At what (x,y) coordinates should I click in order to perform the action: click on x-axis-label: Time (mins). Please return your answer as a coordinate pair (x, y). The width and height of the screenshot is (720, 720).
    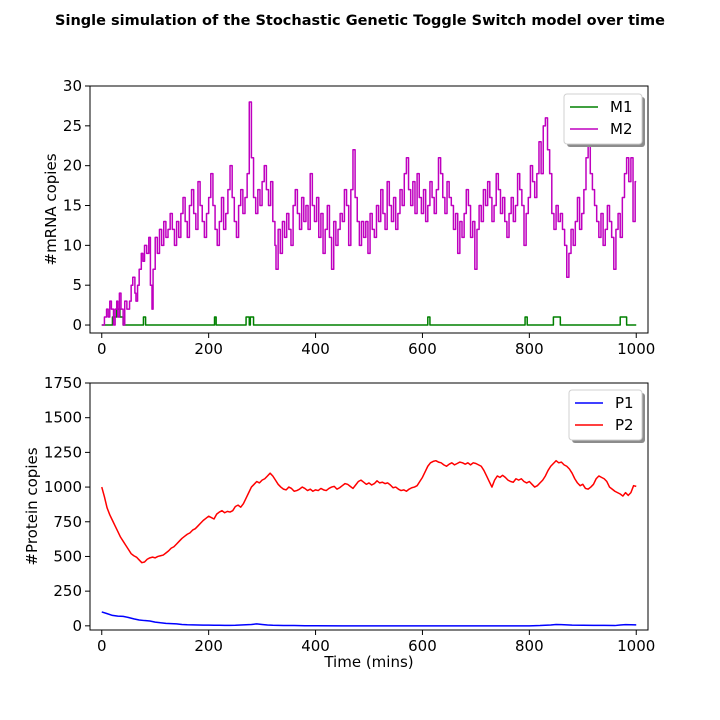
    Looking at the image, I should click on (368, 662).